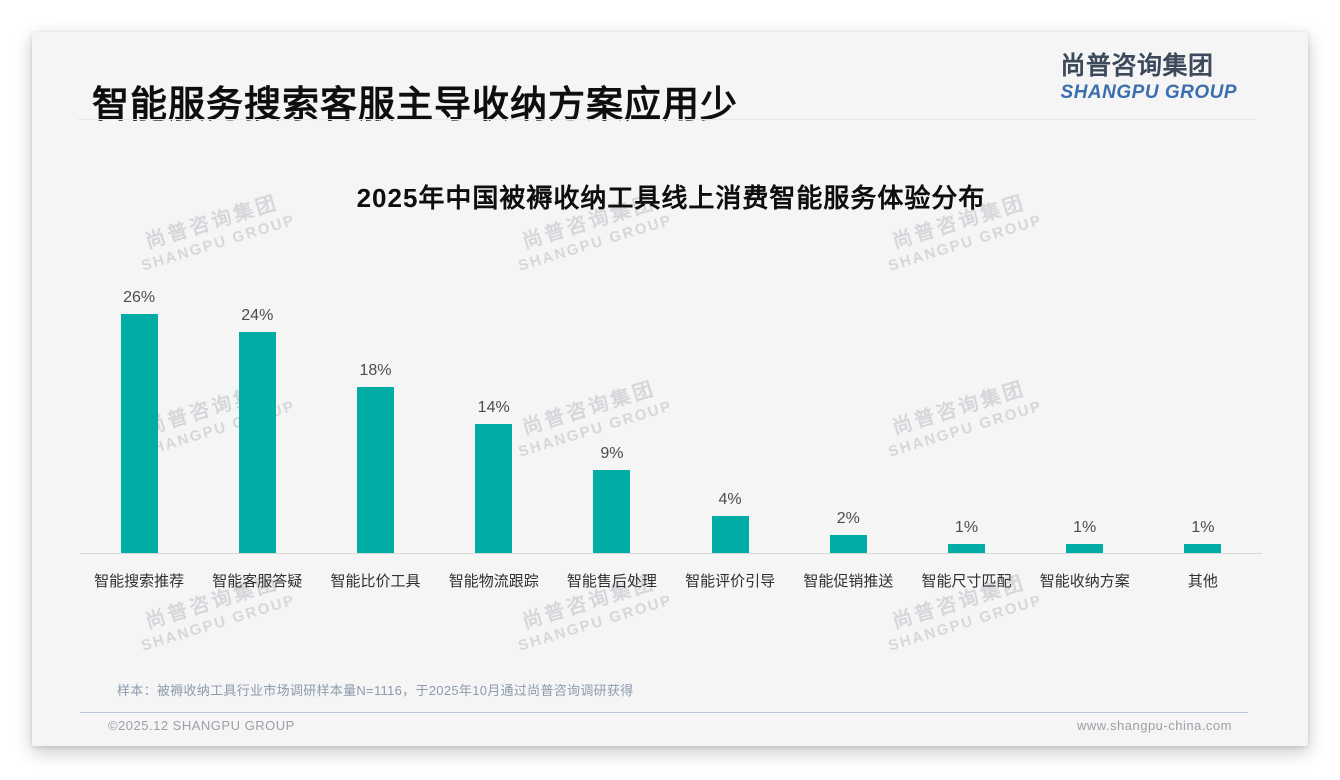  I want to click on chart-title: 2025年中国被褥收纳工具线上消费智能服务体验分布, so click(671, 198).